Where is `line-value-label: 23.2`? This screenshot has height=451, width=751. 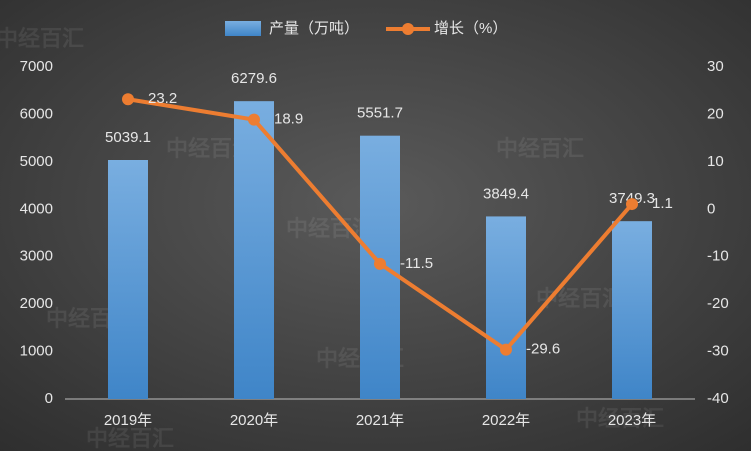 line-value-label: 23.2 is located at coordinates (162, 98).